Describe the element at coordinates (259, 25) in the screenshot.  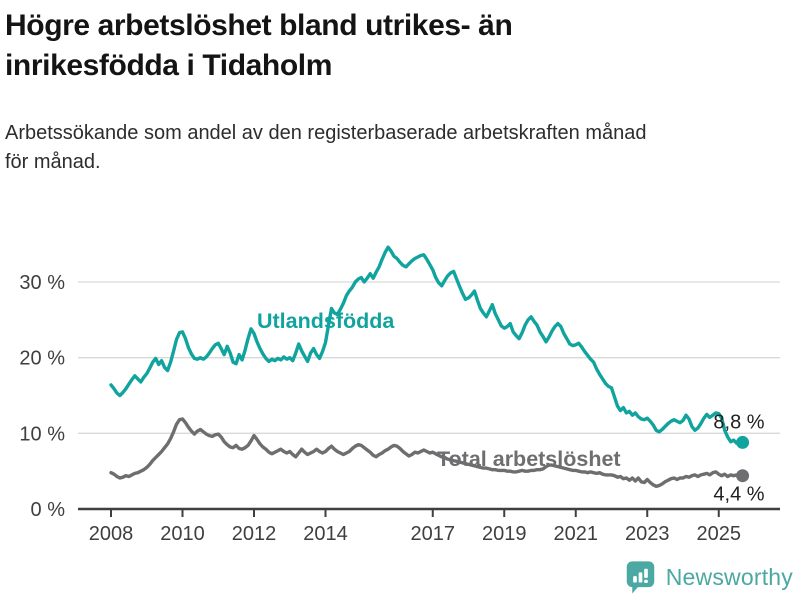
I see `page-title-line-1: Högre arbetslöshet bland utrikes- än` at that location.